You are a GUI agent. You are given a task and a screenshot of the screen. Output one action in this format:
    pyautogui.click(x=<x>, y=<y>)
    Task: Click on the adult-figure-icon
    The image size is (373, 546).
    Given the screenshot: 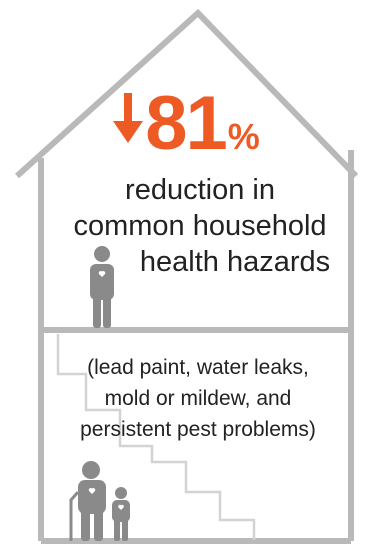 What is the action you would take?
    pyautogui.click(x=102, y=287)
    